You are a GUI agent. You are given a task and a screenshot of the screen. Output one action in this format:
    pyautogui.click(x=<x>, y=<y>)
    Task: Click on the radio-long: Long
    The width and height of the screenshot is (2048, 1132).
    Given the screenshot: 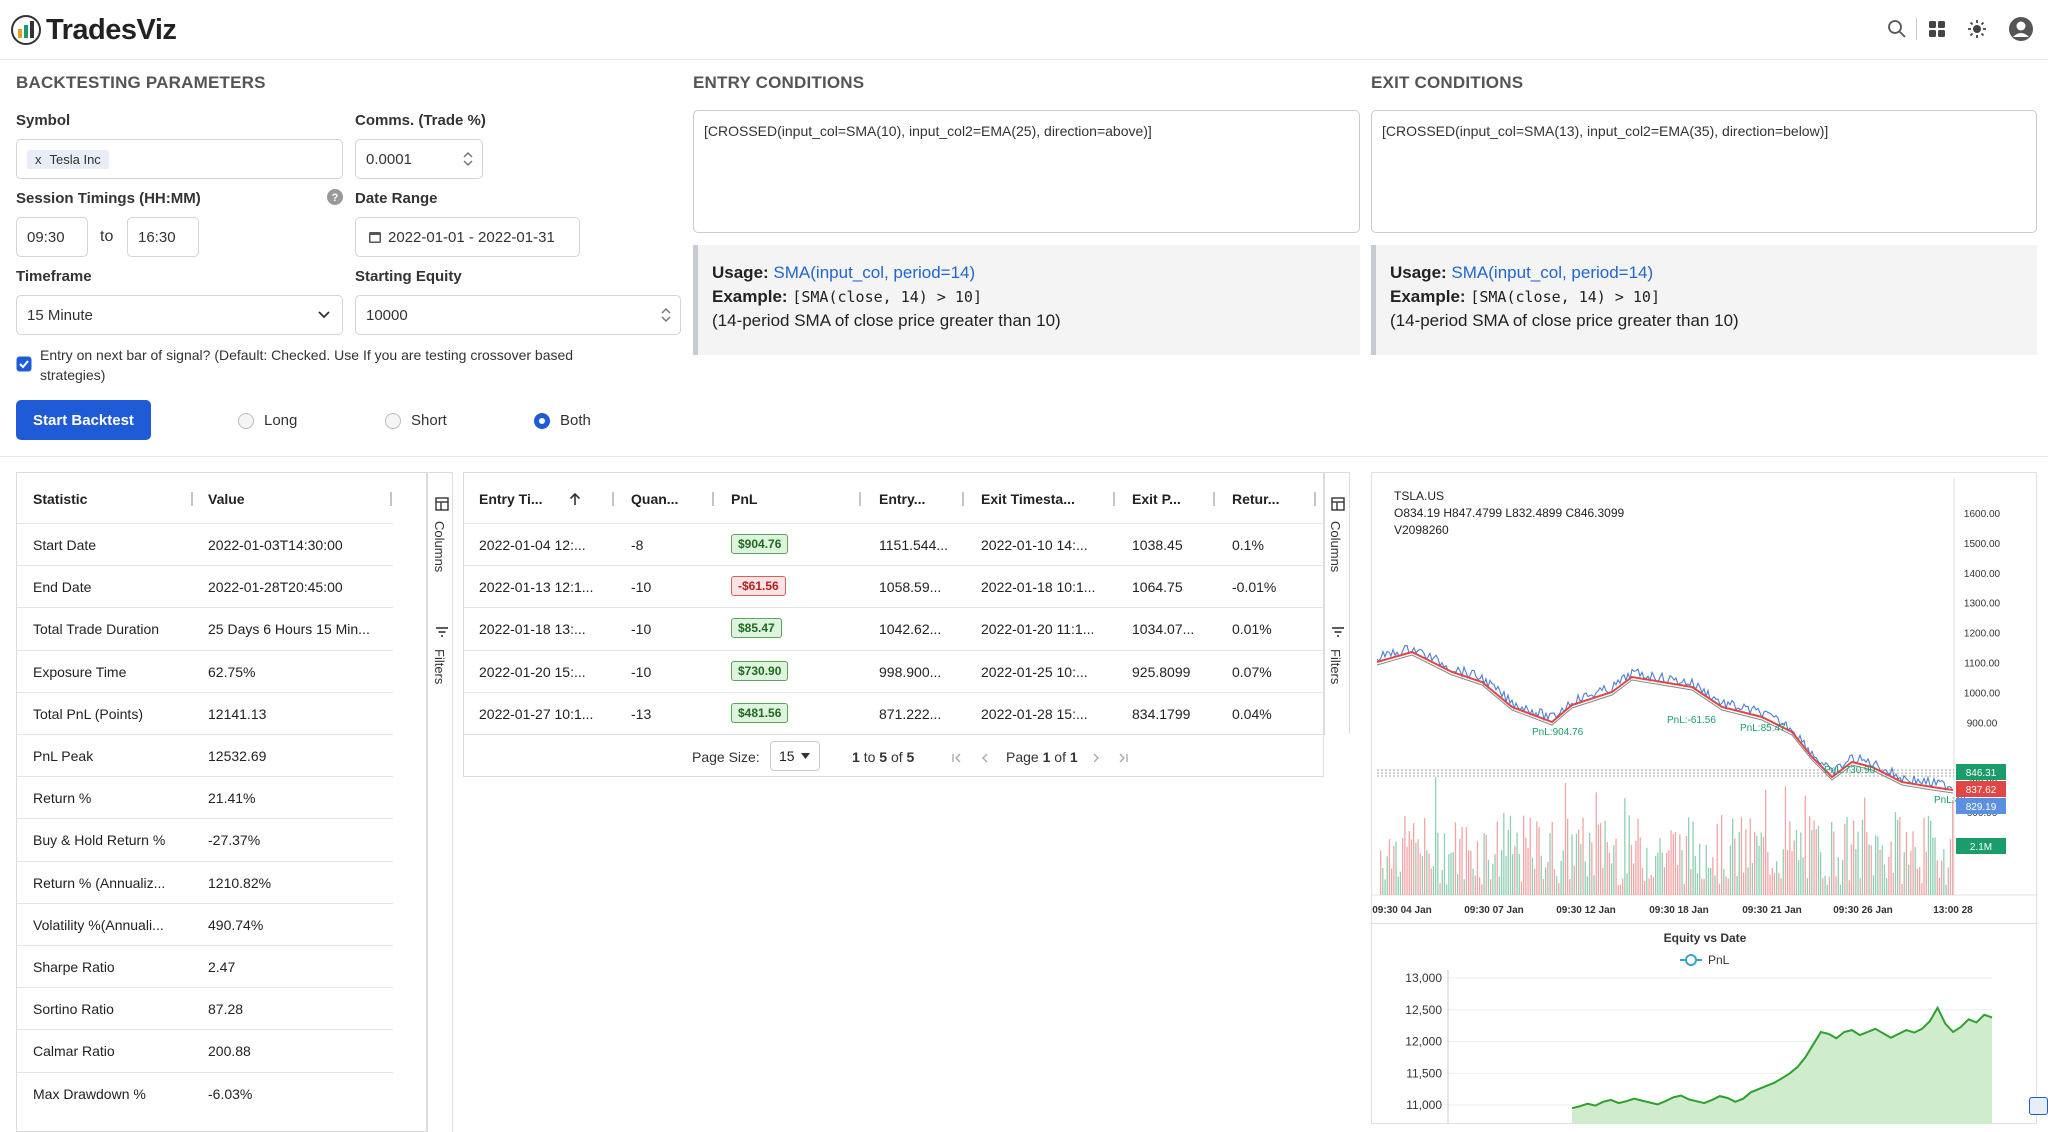 What is the action you would take?
    pyautogui.click(x=267, y=420)
    